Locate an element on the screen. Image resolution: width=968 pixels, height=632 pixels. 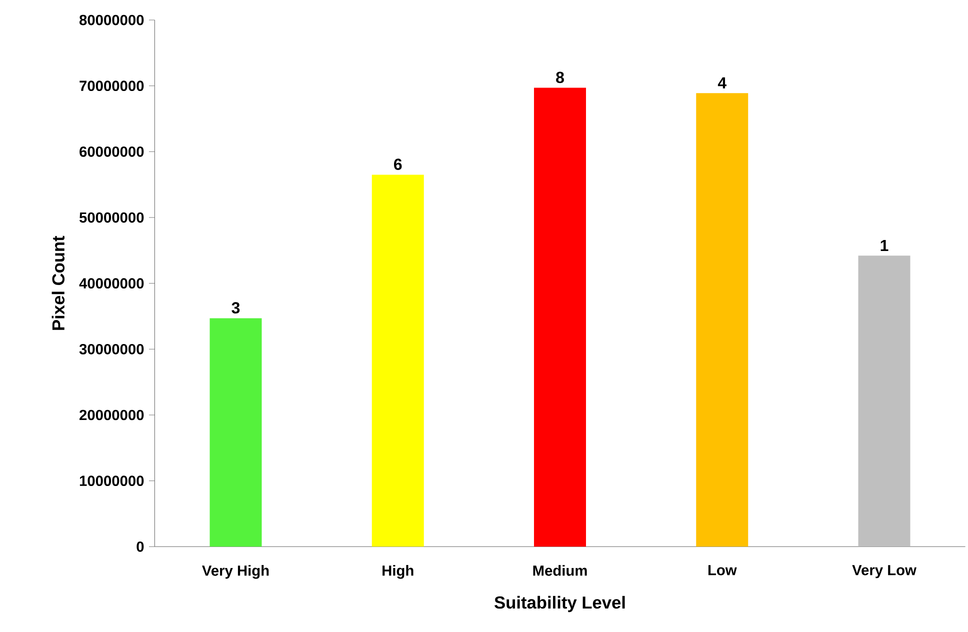
annotation: 3 is located at coordinates (236, 308).